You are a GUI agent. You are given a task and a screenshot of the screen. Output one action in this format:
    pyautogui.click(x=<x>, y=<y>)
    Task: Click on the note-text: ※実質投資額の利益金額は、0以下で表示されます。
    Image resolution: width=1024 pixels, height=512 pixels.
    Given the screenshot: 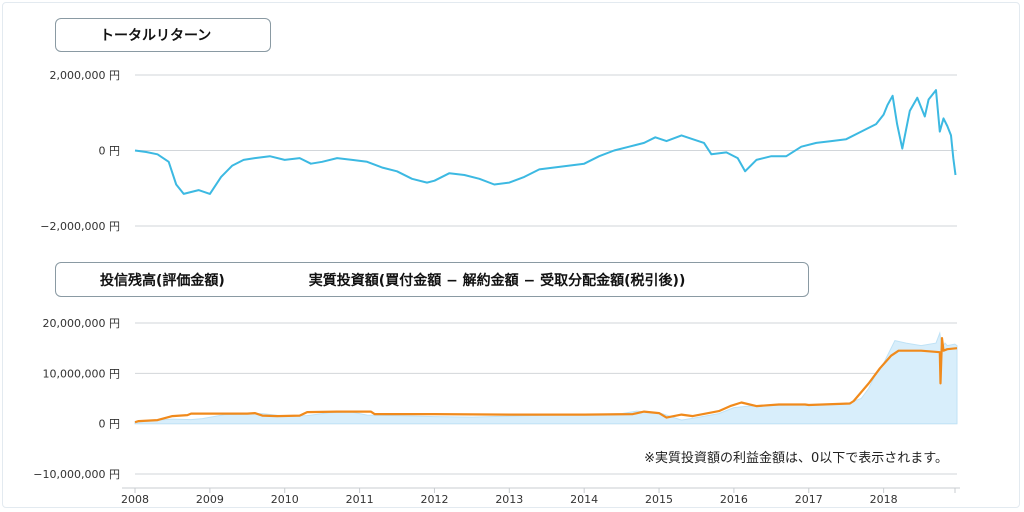 What is the action you would take?
    pyautogui.click(x=796, y=458)
    